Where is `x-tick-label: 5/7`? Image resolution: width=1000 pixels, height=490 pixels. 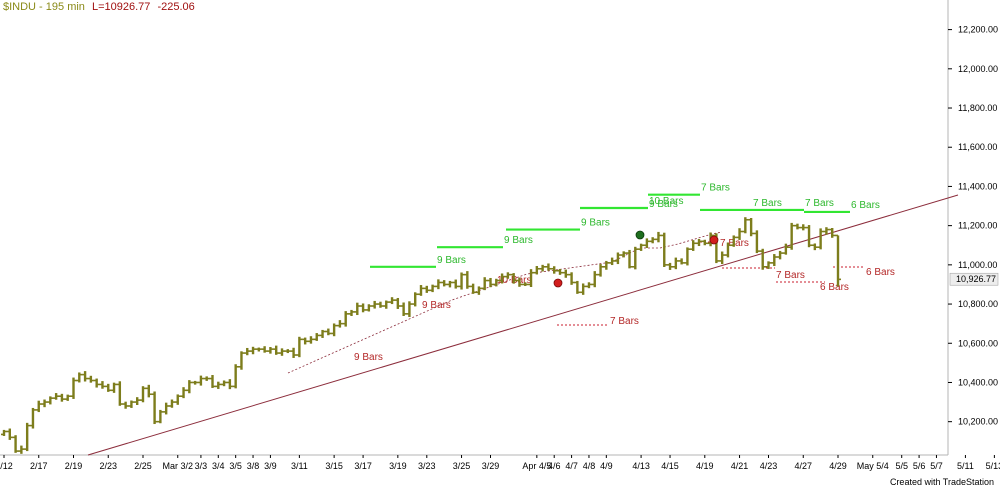
x-tick-label: 5/7 is located at coordinates (936, 466).